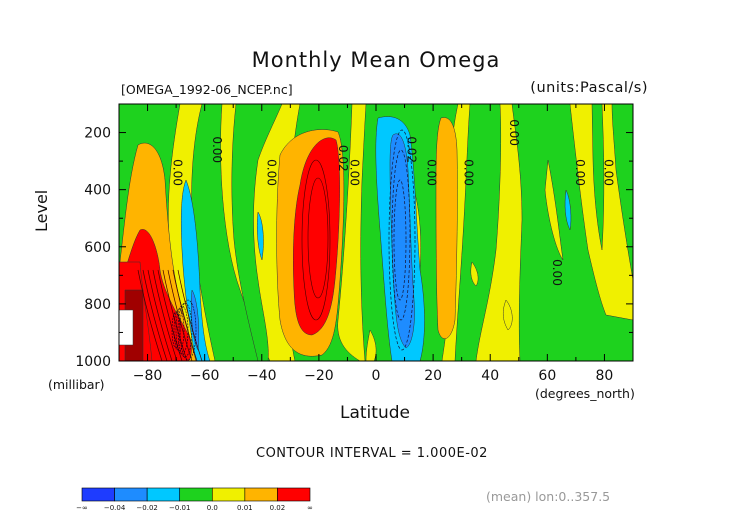 This screenshot has height=532, width=752. What do you see at coordinates (262, 376) in the screenshot?
I see `x-tick-label: −40` at bounding box center [262, 376].